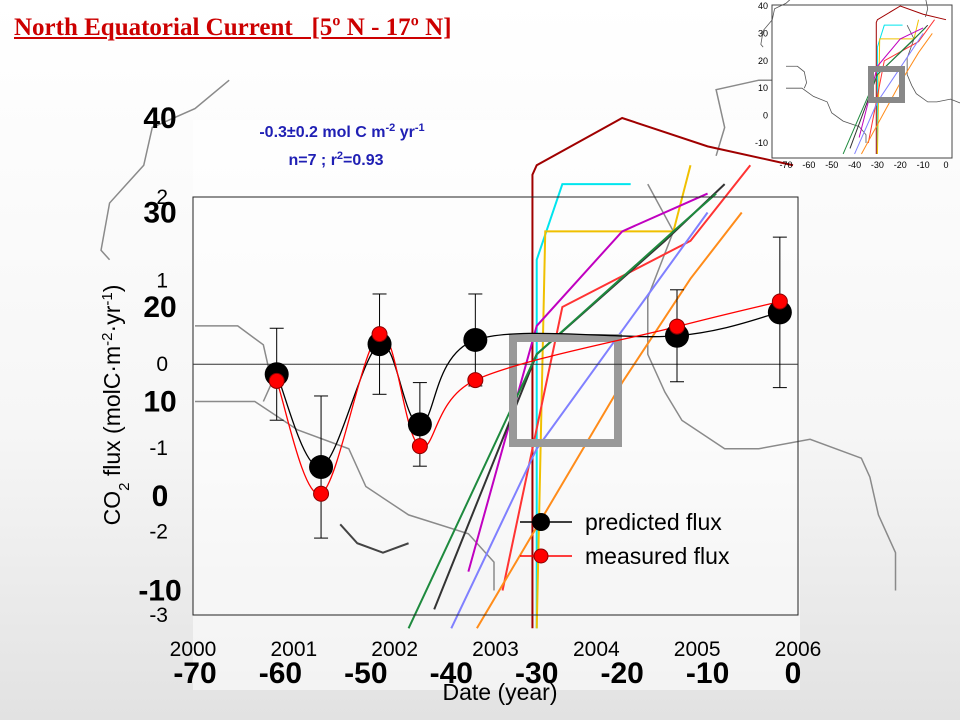 This screenshot has width=960, height=720. Describe the element at coordinates (541, 522) in the screenshot. I see `legend-predicted-marker` at that location.